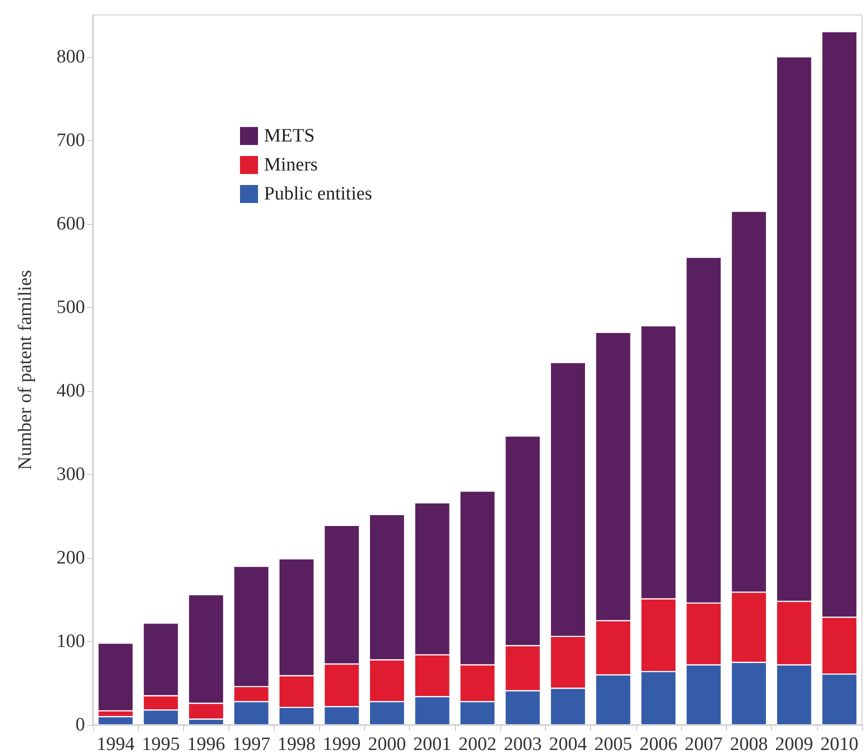 This screenshot has width=864, height=754. Describe the element at coordinates (70, 223) in the screenshot. I see `y-tick-label: 600` at that location.